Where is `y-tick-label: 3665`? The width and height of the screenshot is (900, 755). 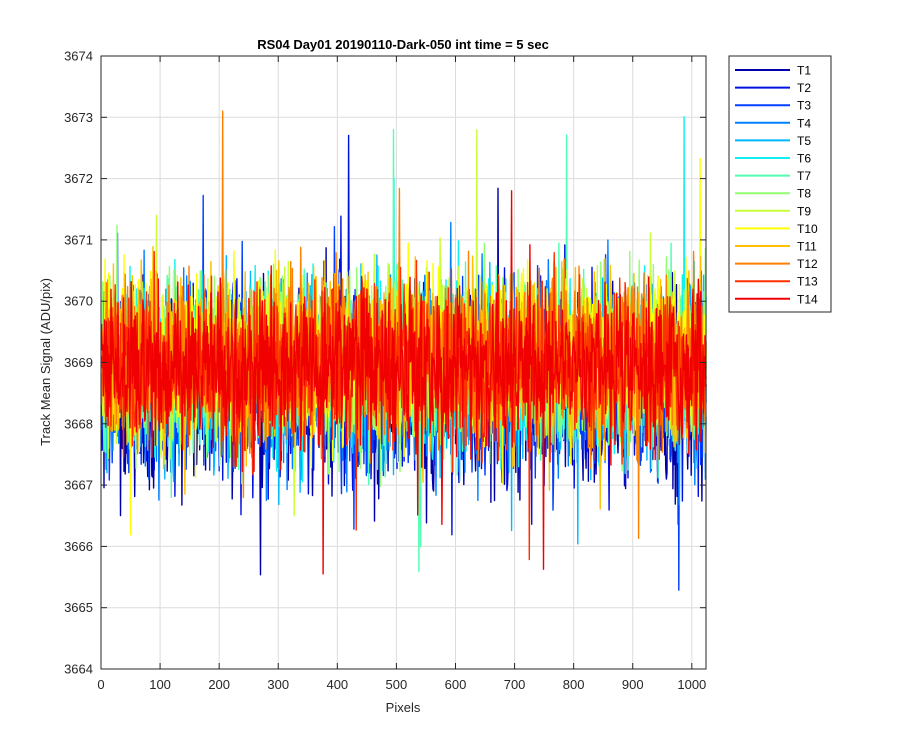 y-tick-label: 3665 is located at coordinates (78, 607).